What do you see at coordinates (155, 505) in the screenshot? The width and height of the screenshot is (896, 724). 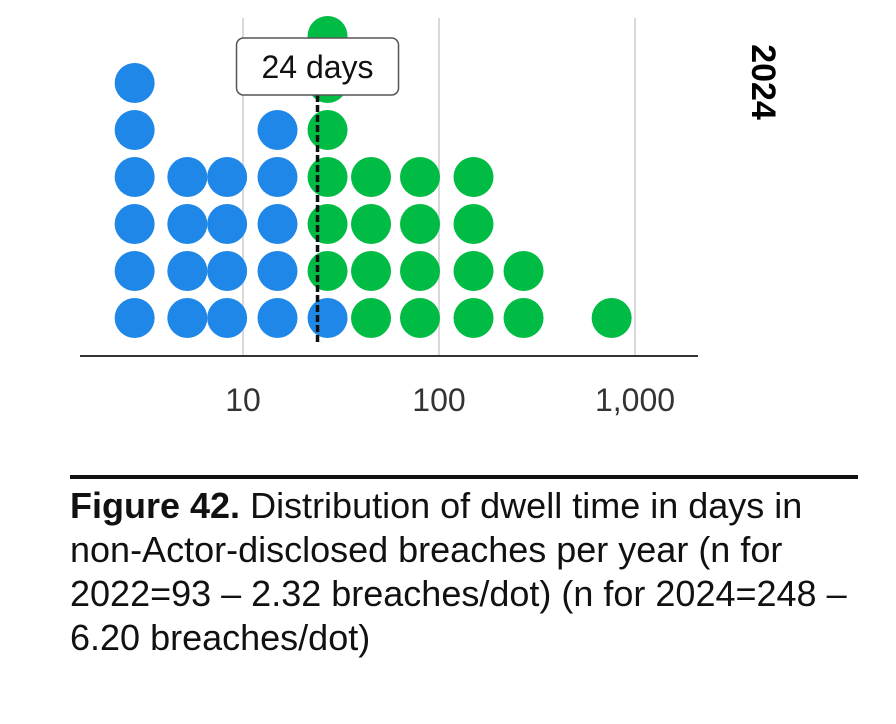 I see `figure-caption-title: Figure 42.` at bounding box center [155, 505].